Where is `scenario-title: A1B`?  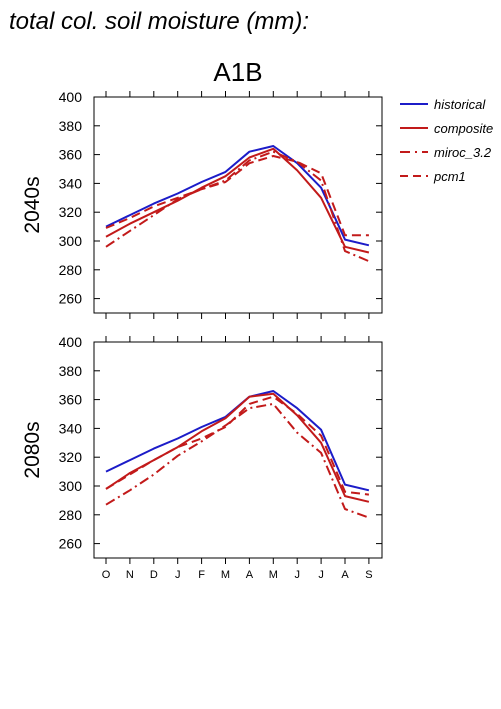 scenario-title: A1B is located at coordinates (237, 72).